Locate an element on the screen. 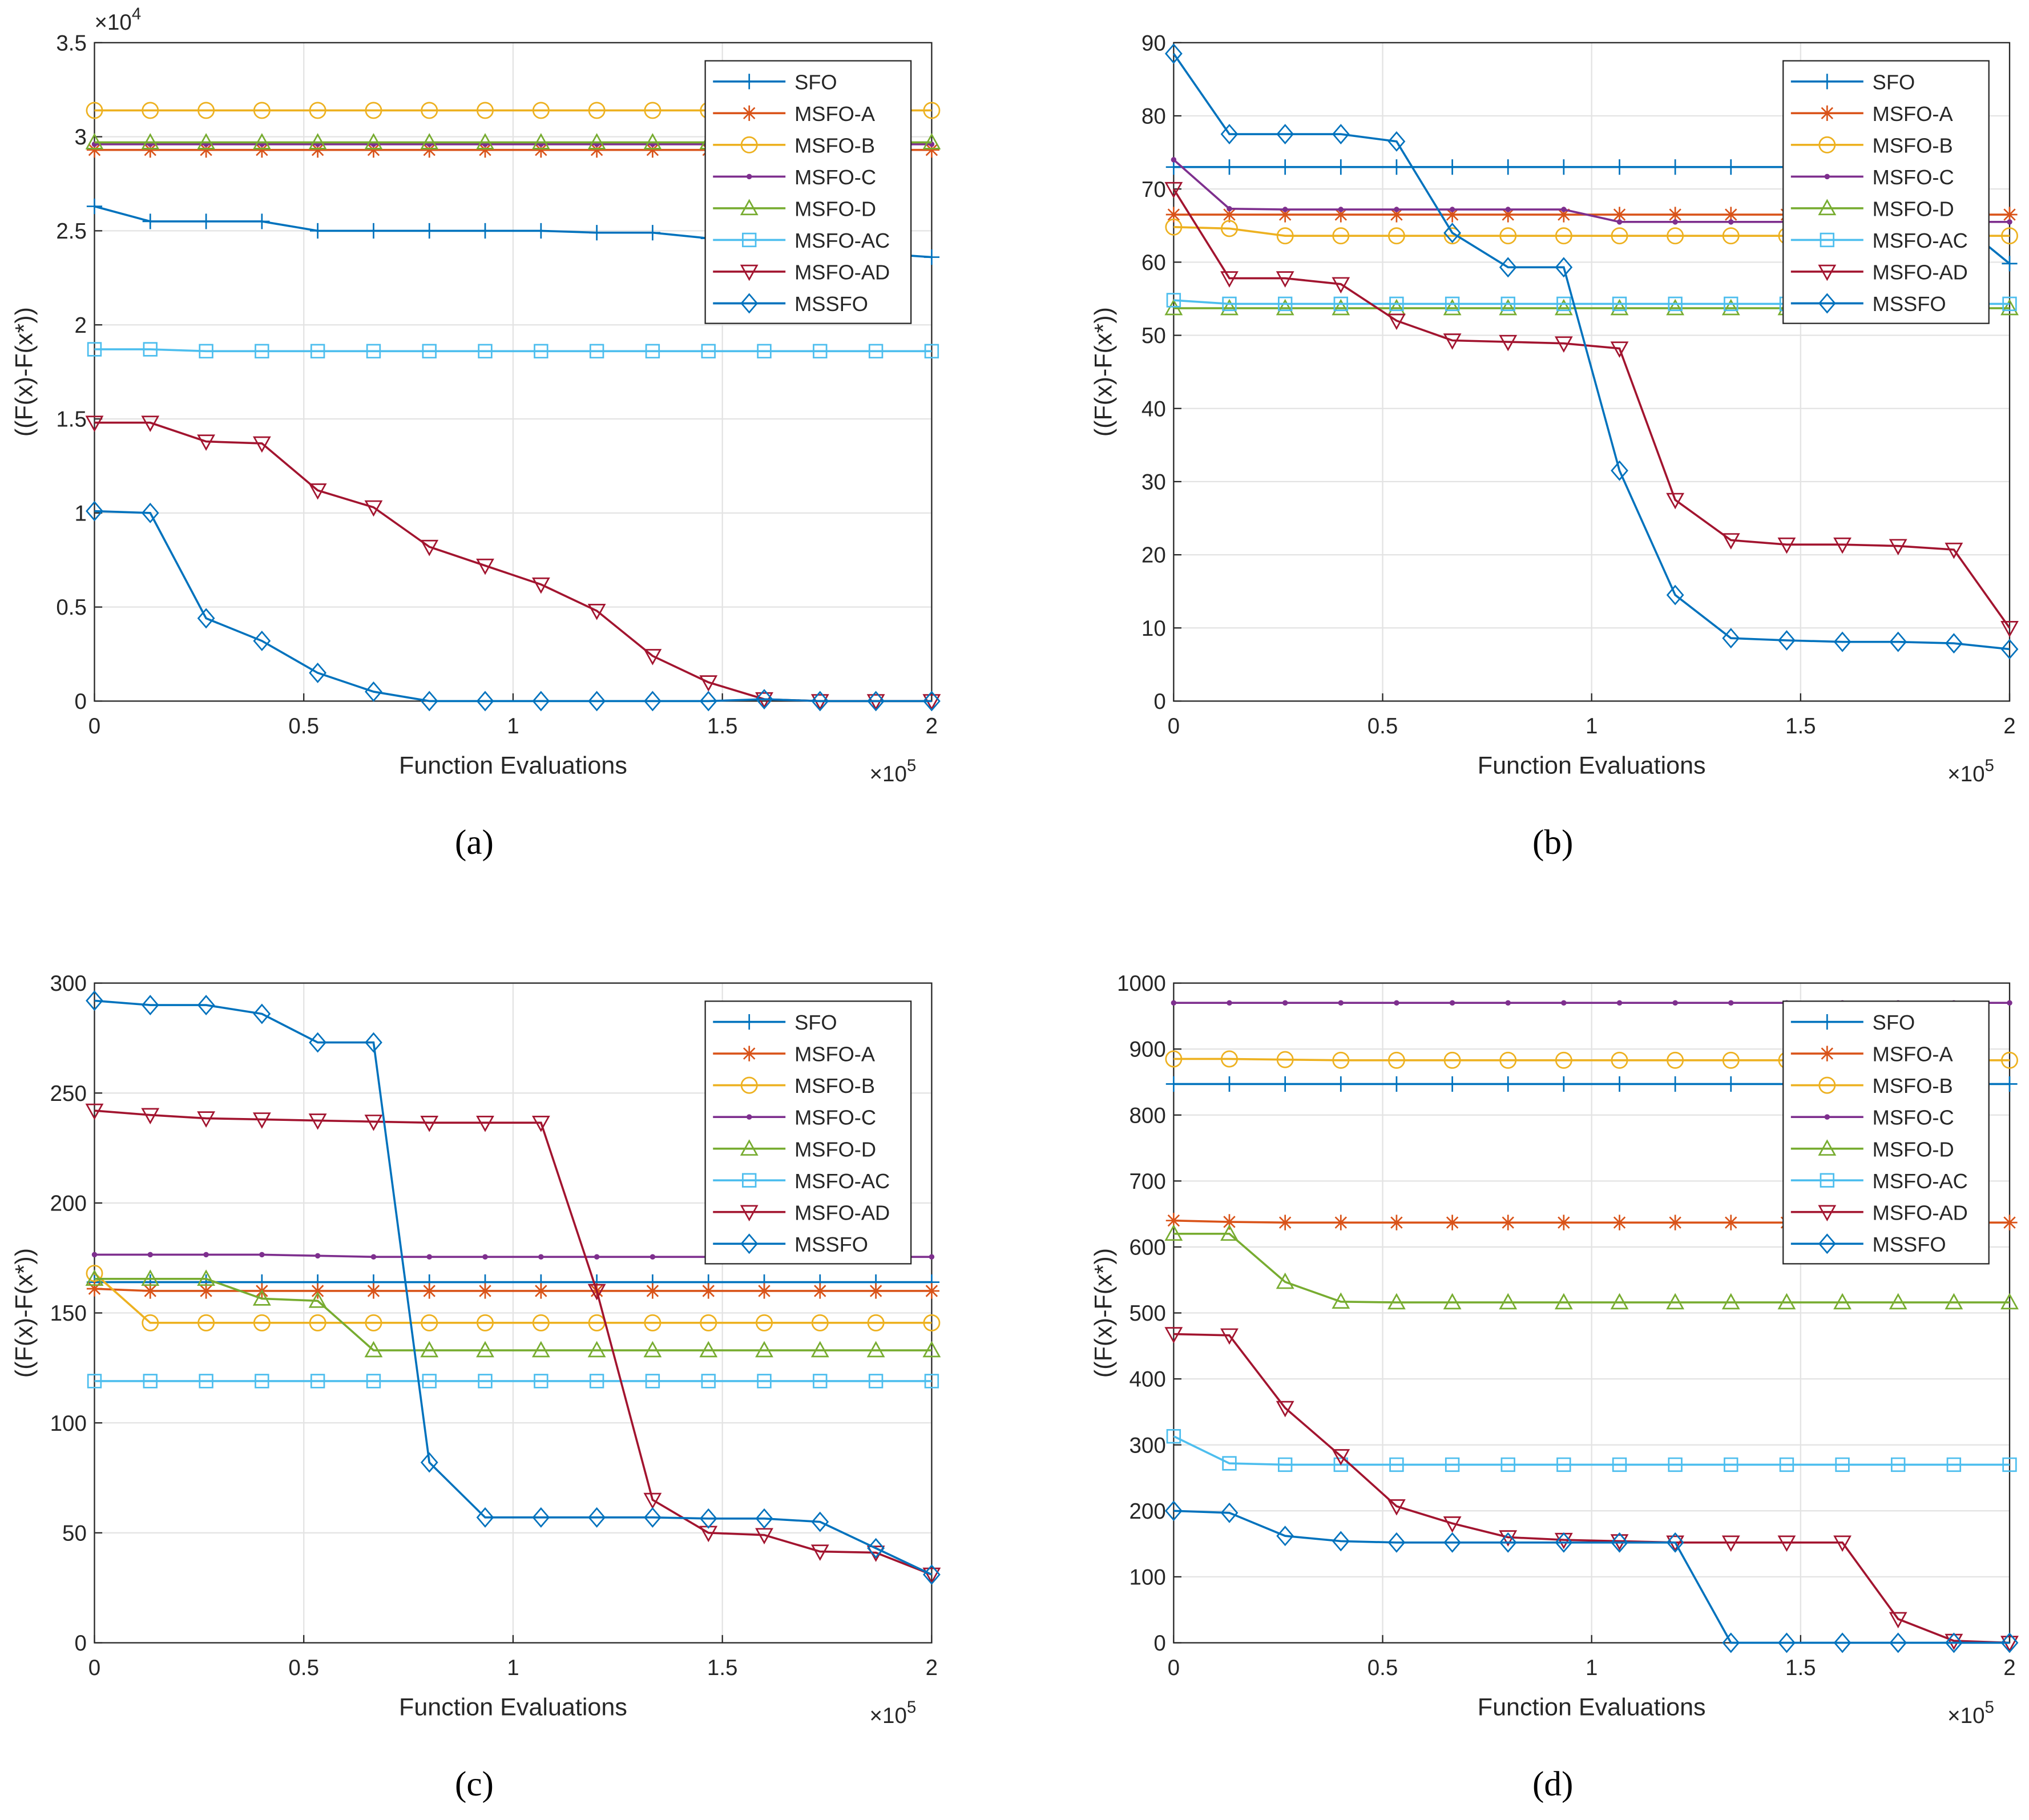  x-exponent: ×10⁵ is located at coordinates (893, 1713).